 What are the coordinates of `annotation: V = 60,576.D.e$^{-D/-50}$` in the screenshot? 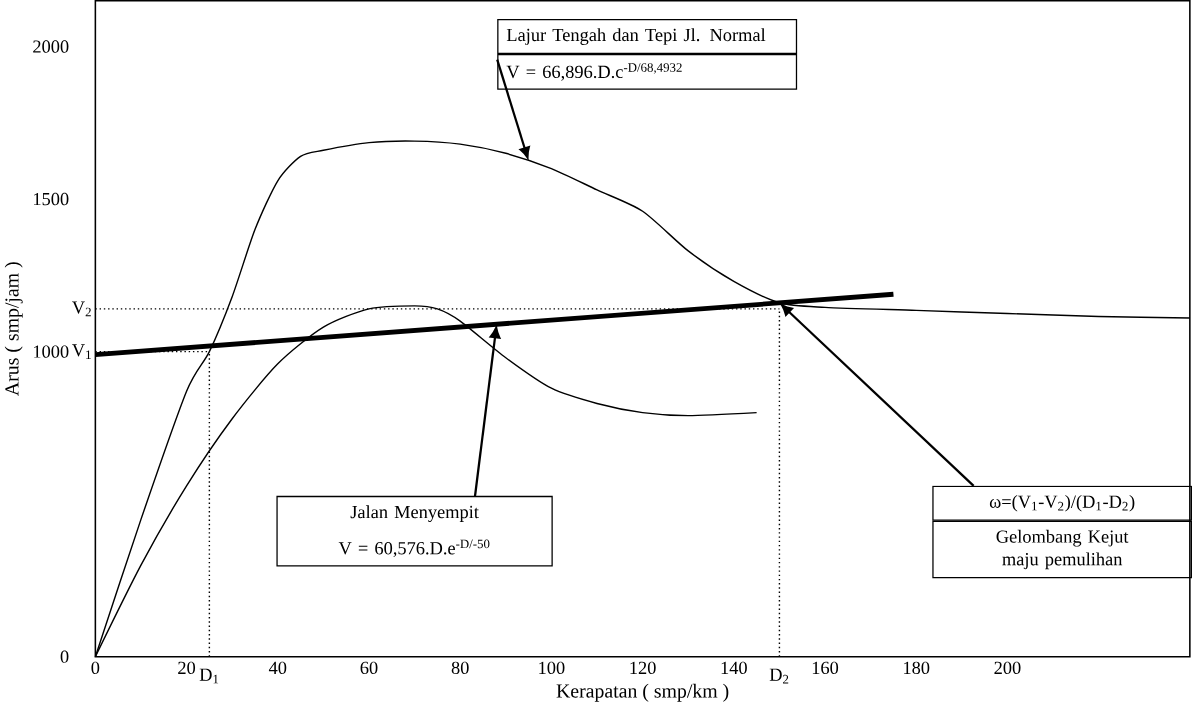 It's located at (414, 548).